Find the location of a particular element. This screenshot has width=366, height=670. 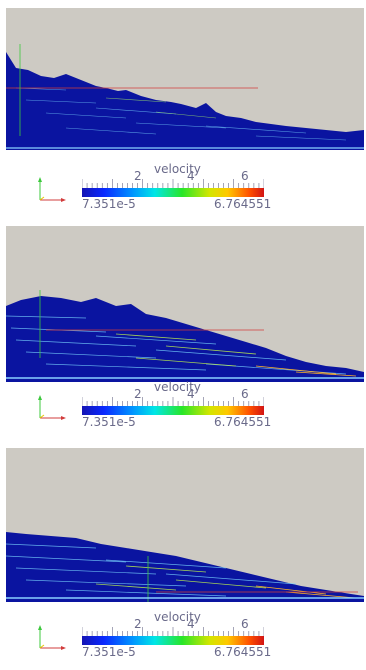

color-legend-3: velocity 2 4 6 7.351e-5 6.764551 is located at coordinates (183, 640).